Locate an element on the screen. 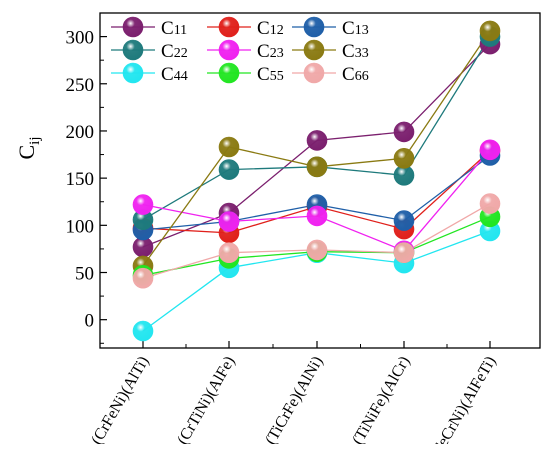 This screenshot has height=449, width=550. y-tick-label: 200 is located at coordinates (80, 132).